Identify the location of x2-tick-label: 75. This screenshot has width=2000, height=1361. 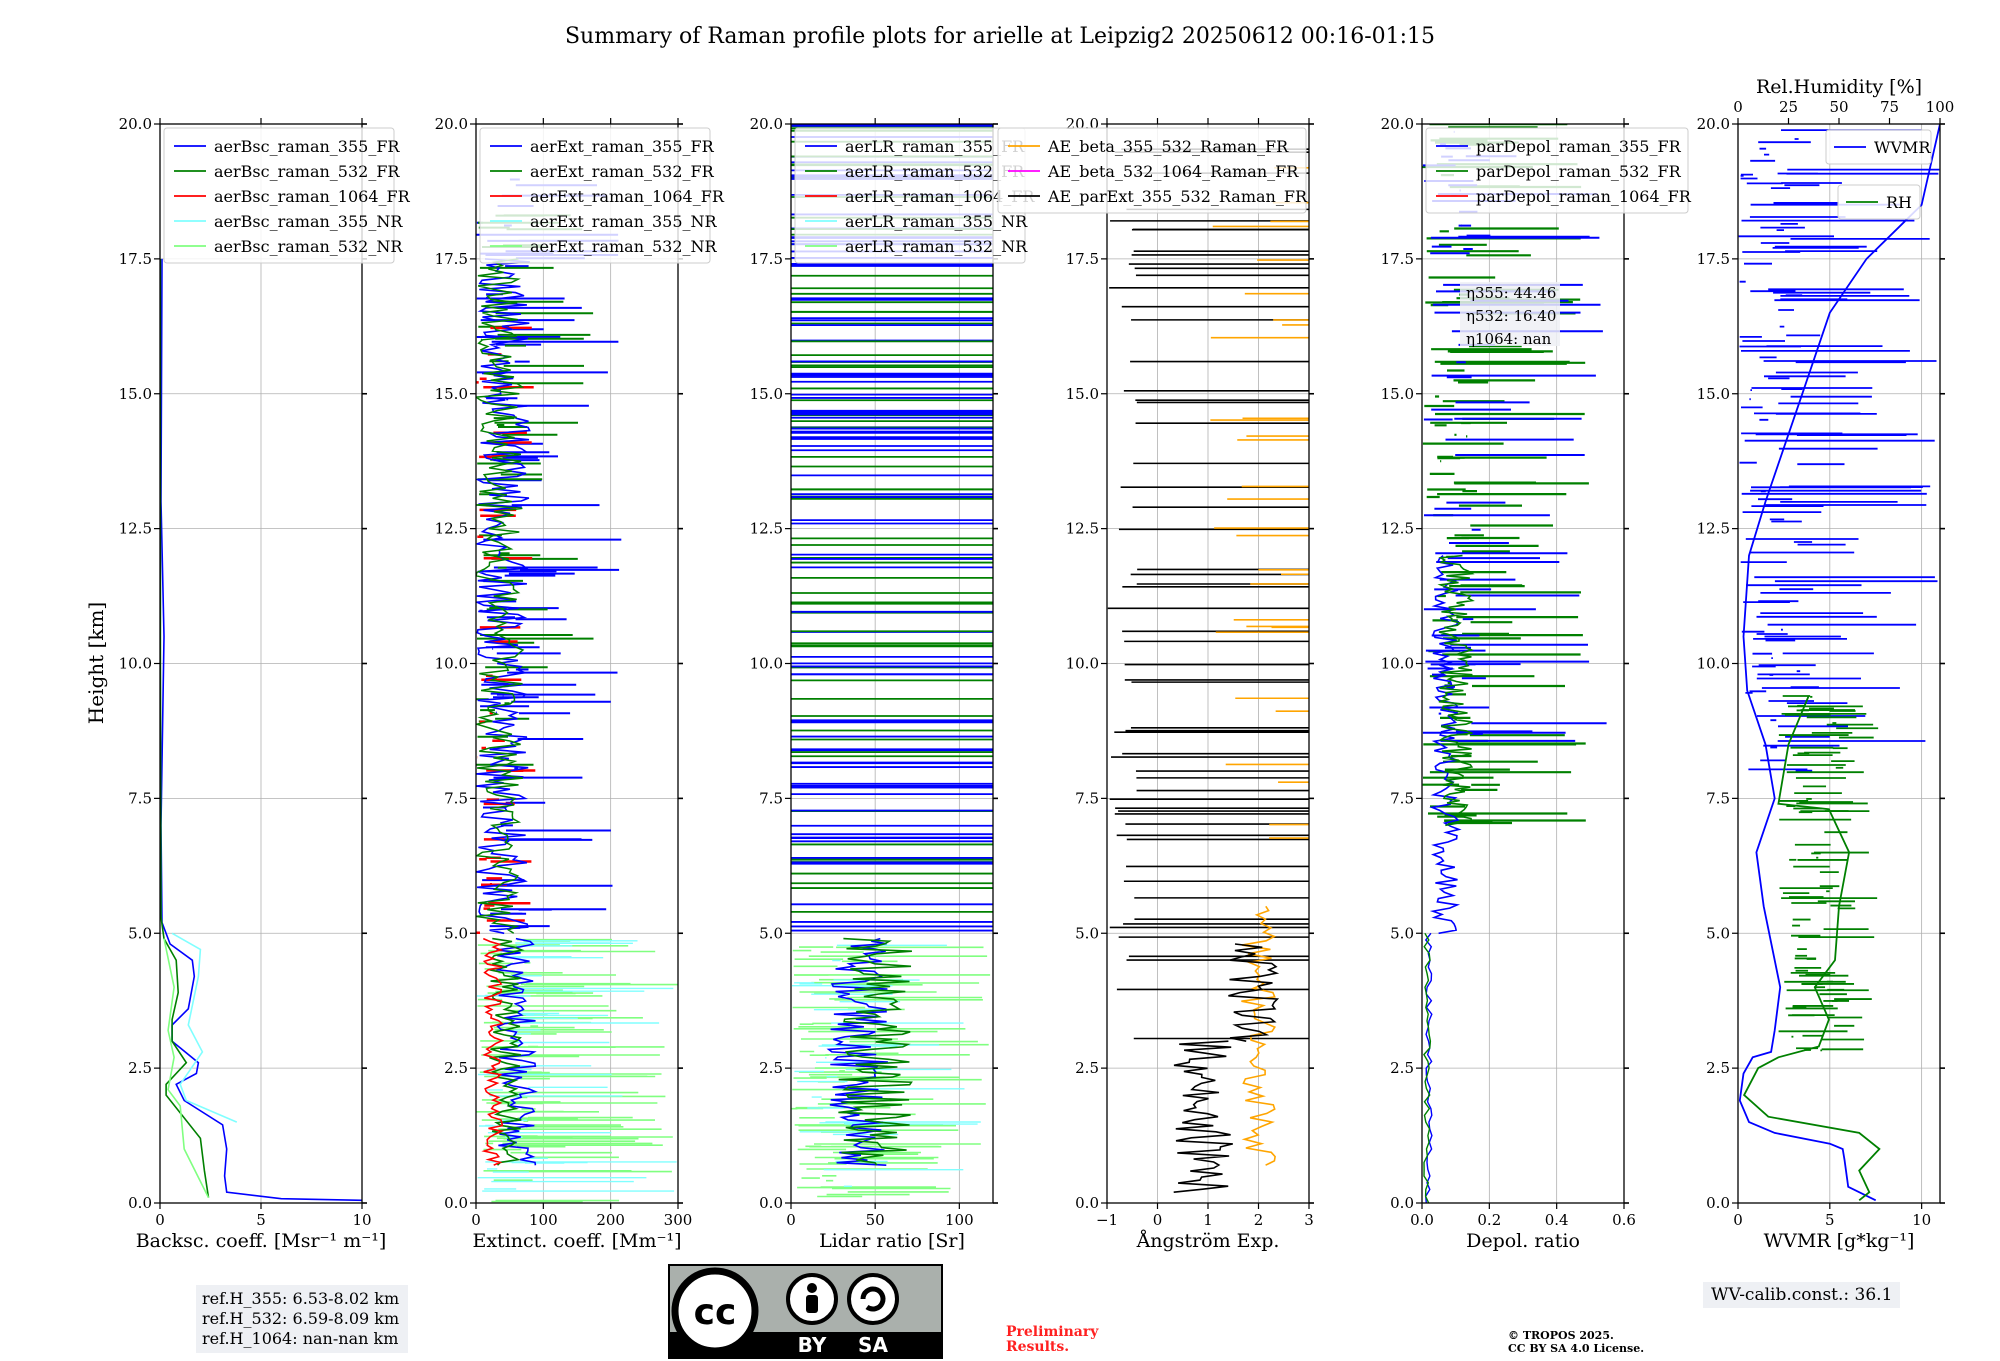
(1889, 107).